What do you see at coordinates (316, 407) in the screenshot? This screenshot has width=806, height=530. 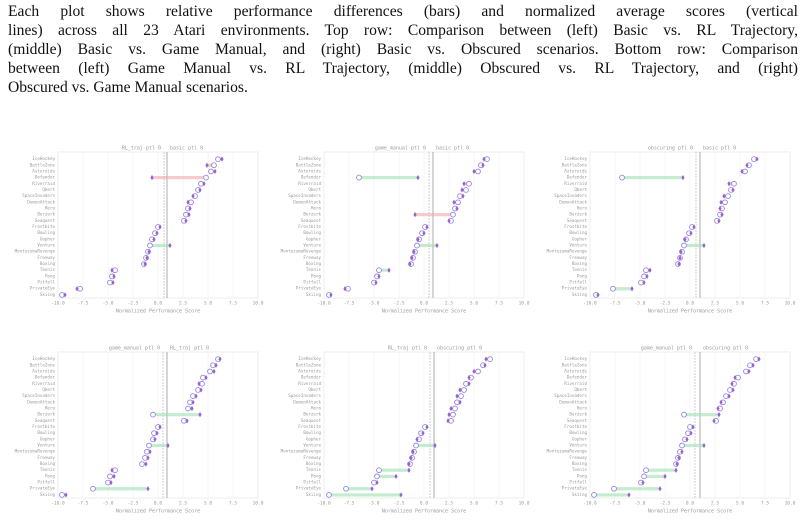 I see `category-label: Hero` at bounding box center [316, 407].